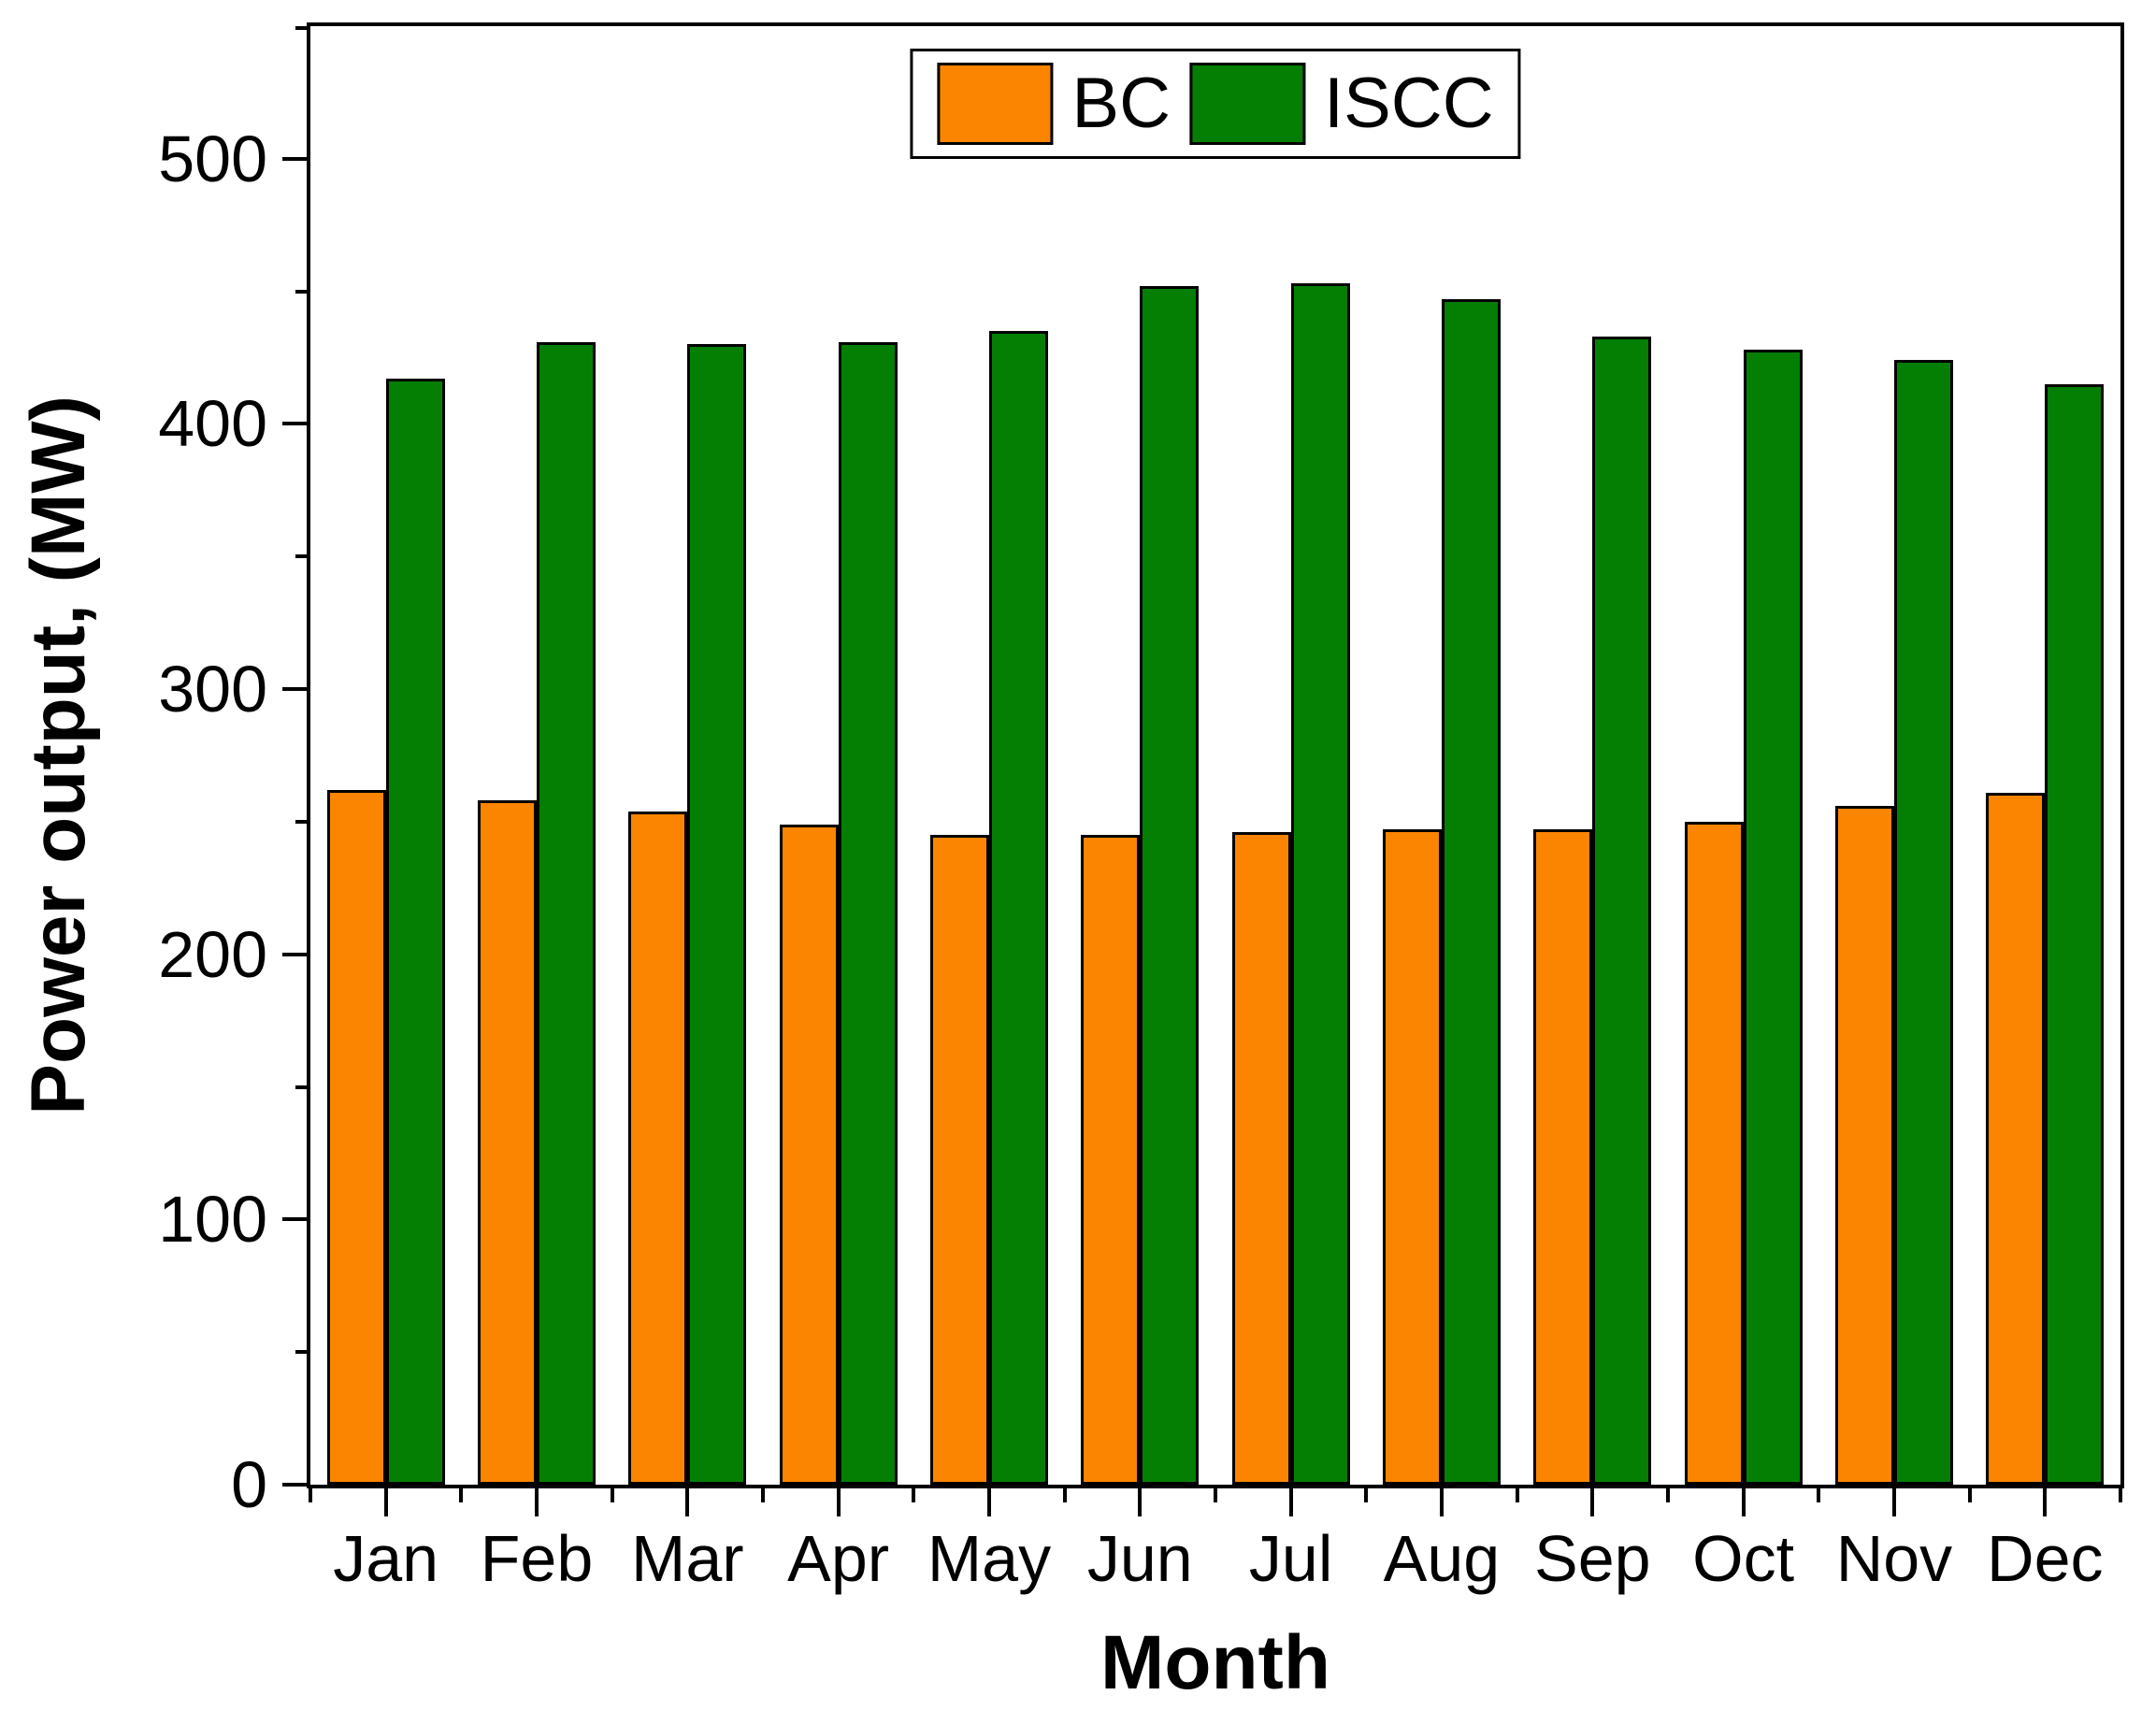 The height and width of the screenshot is (1724, 2156). What do you see at coordinates (415, 932) in the screenshot?
I see `bar-iscc-jan` at bounding box center [415, 932].